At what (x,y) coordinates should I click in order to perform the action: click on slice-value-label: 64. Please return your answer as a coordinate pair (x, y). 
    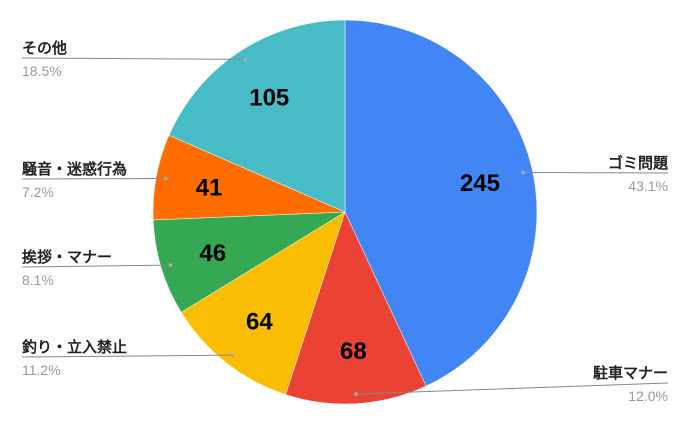
    Looking at the image, I should click on (259, 322).